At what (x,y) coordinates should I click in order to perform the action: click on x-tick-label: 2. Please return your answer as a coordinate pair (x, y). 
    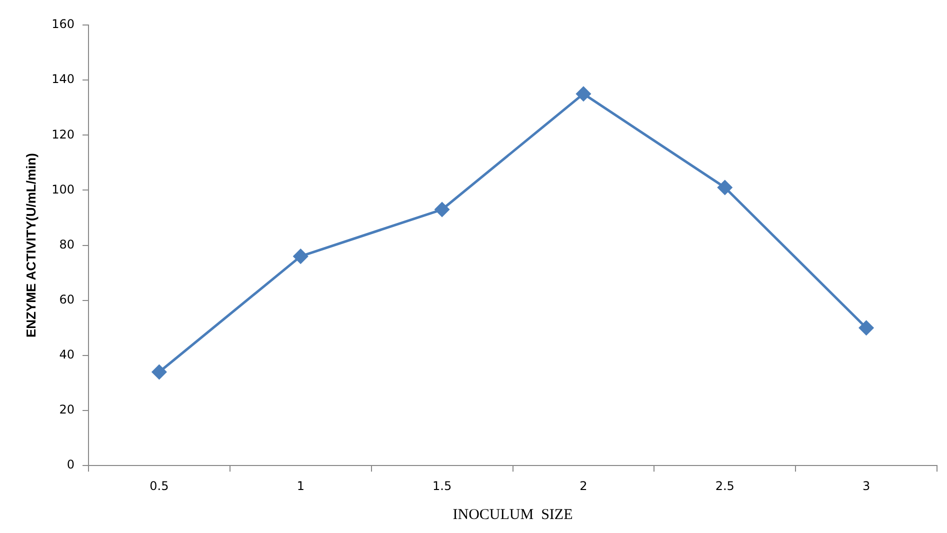
    Looking at the image, I should click on (584, 485).